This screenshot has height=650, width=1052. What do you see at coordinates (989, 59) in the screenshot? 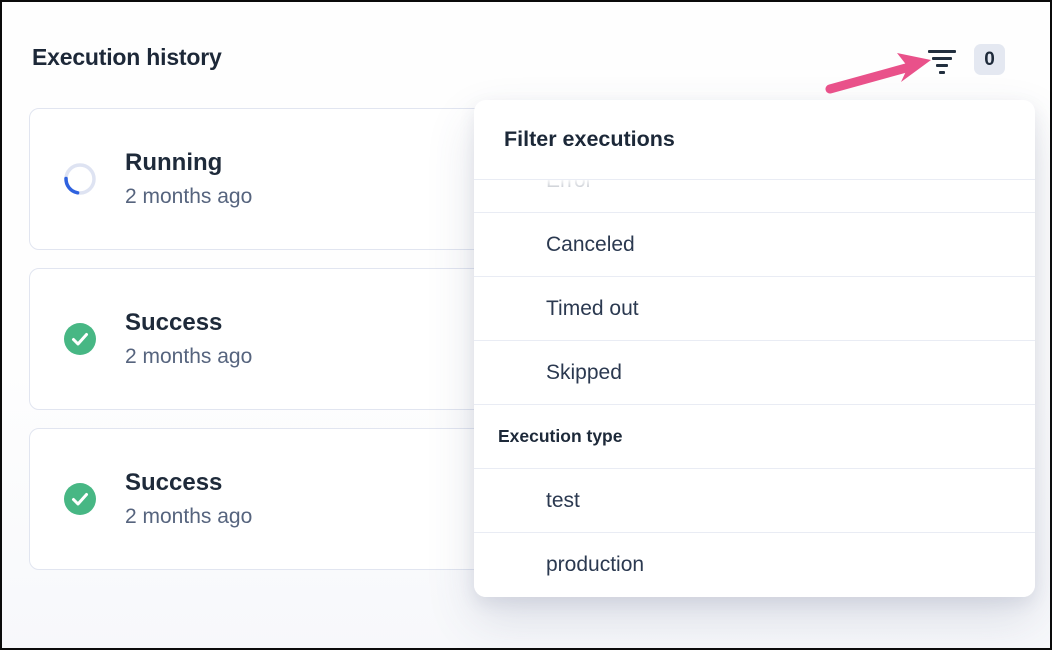
I see `filter-count-badge: 0` at bounding box center [989, 59].